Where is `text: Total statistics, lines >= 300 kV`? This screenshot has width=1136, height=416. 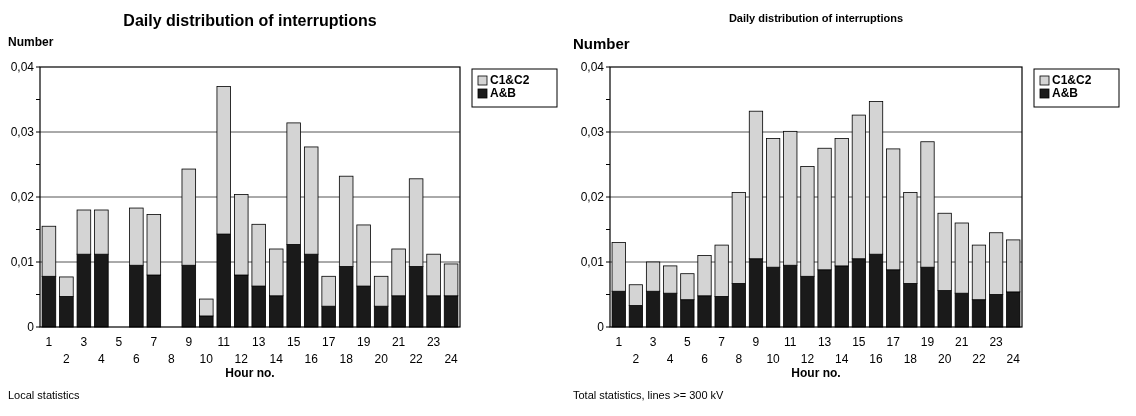
text: Total statistics, lines >= 300 kV is located at coordinates (649, 395).